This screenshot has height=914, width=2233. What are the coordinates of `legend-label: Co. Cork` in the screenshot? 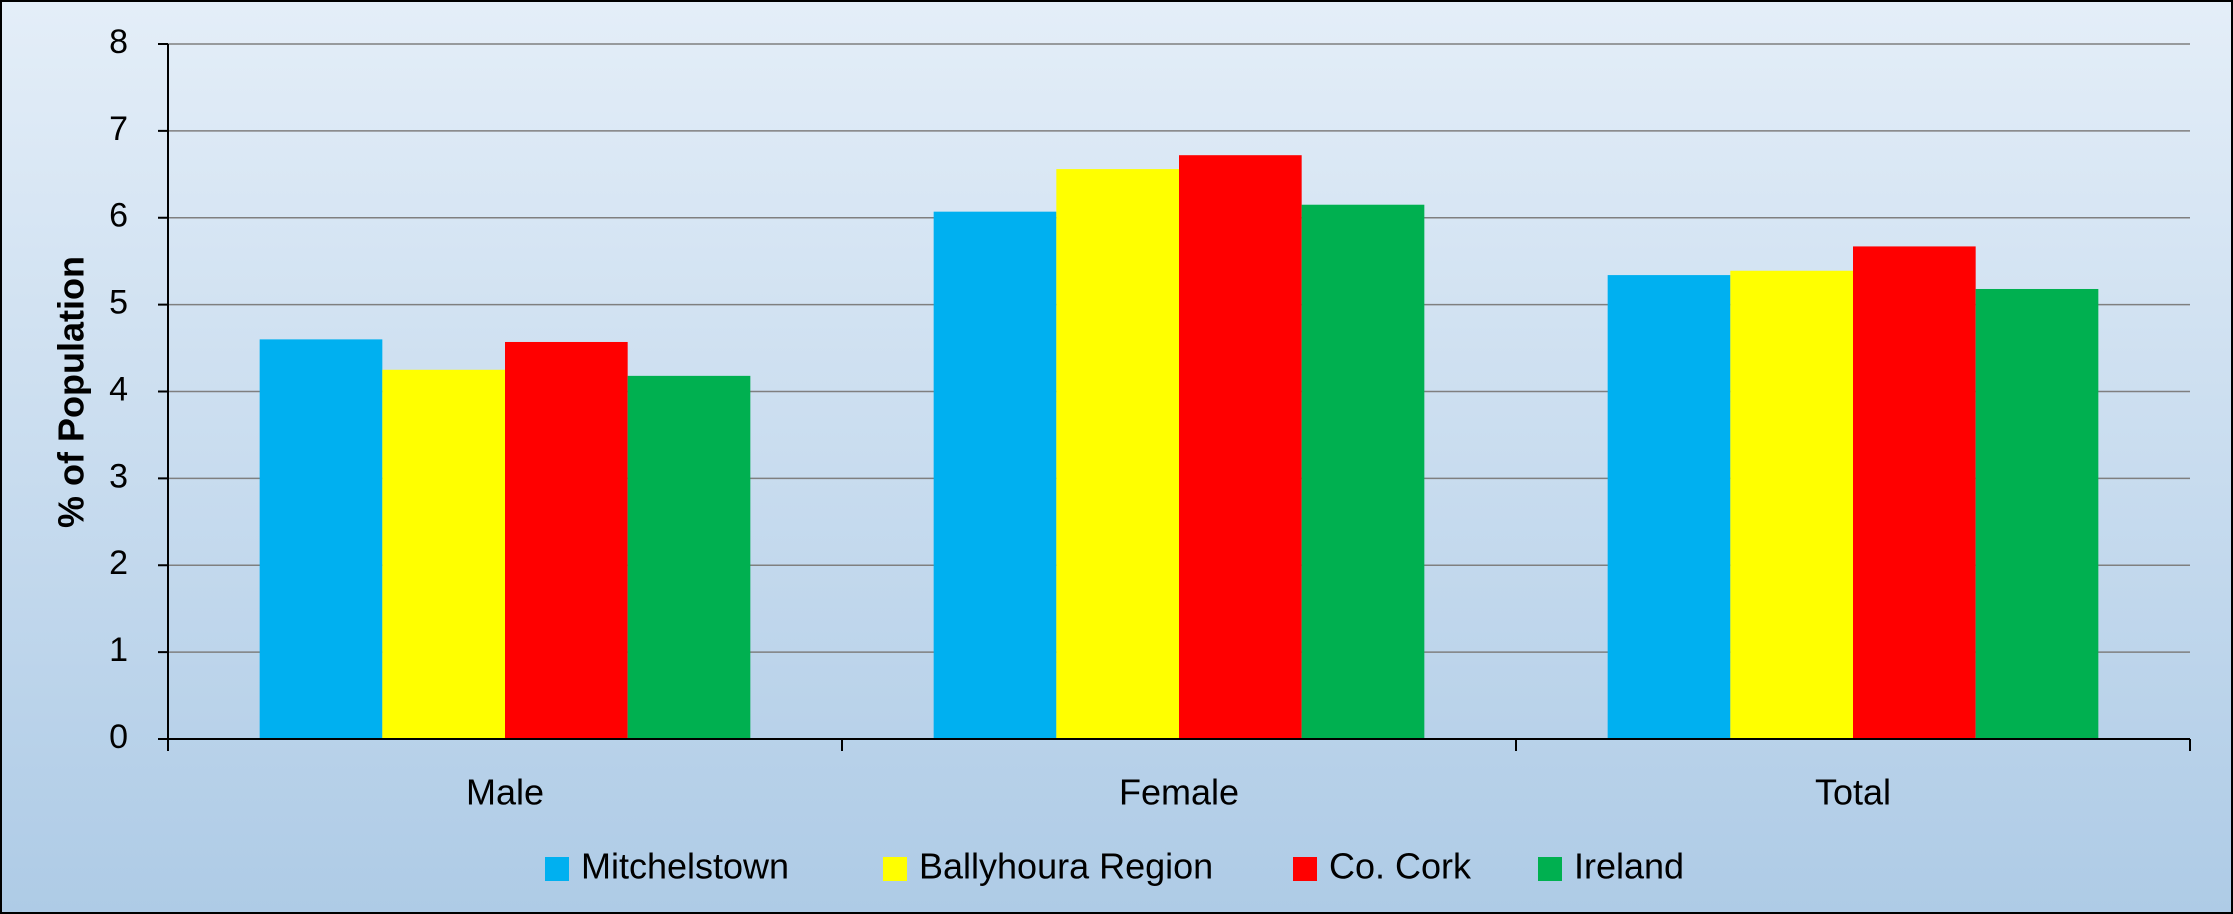 It's located at (1400, 866).